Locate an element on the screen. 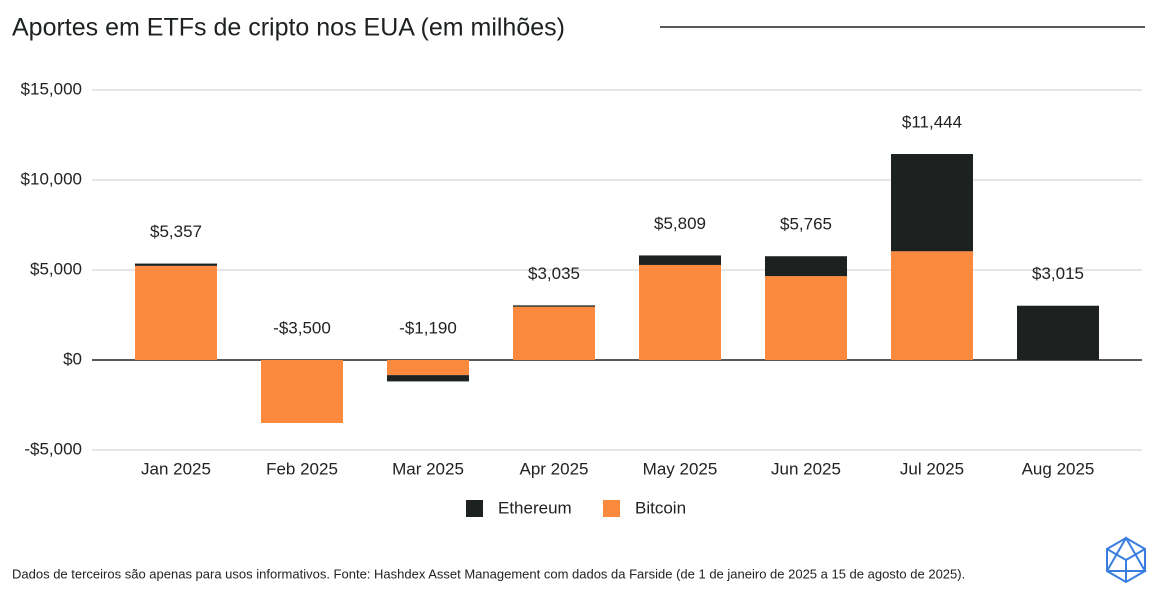  y-tick-label: $15,000 is located at coordinates (51, 88).